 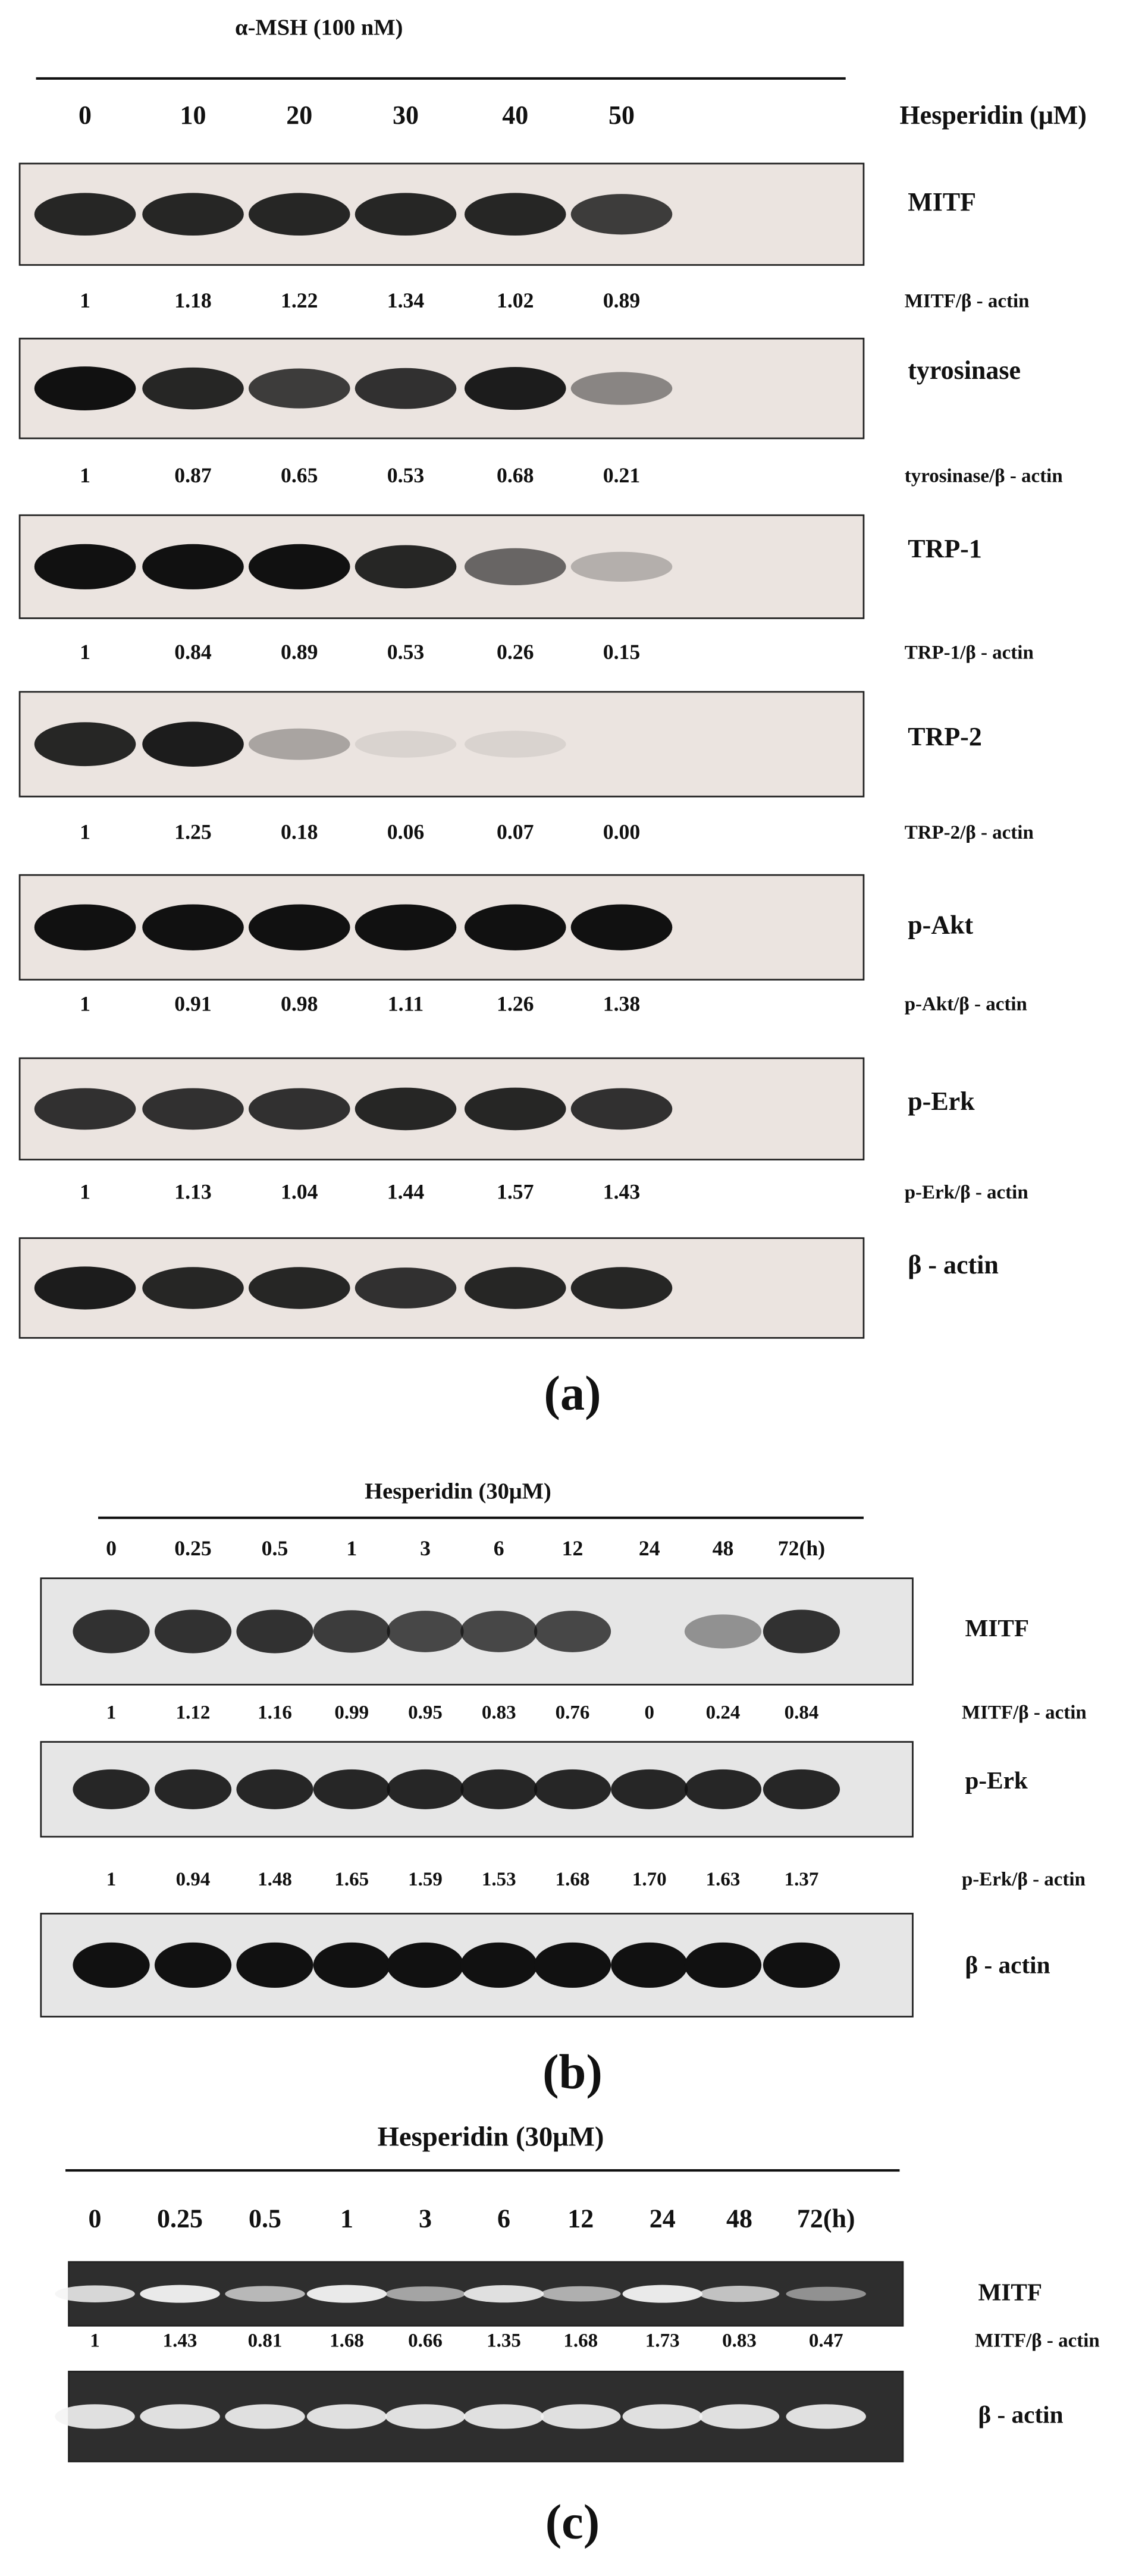 What do you see at coordinates (649, 1712) in the screenshot?
I see `ratio-value: 0` at bounding box center [649, 1712].